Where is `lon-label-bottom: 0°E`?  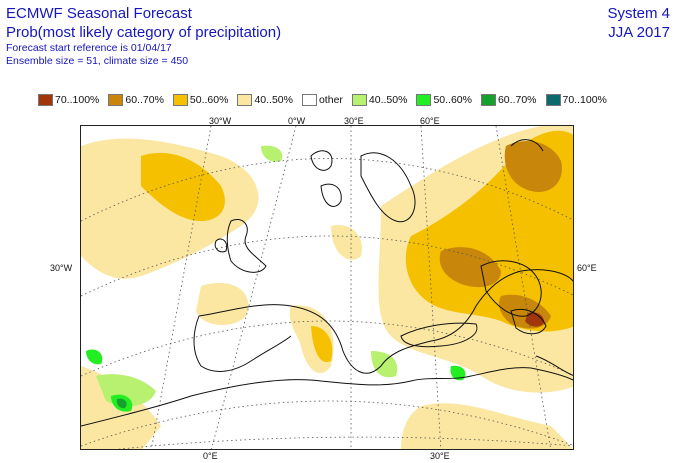
lon-label-bottom: 0°E is located at coordinates (210, 456).